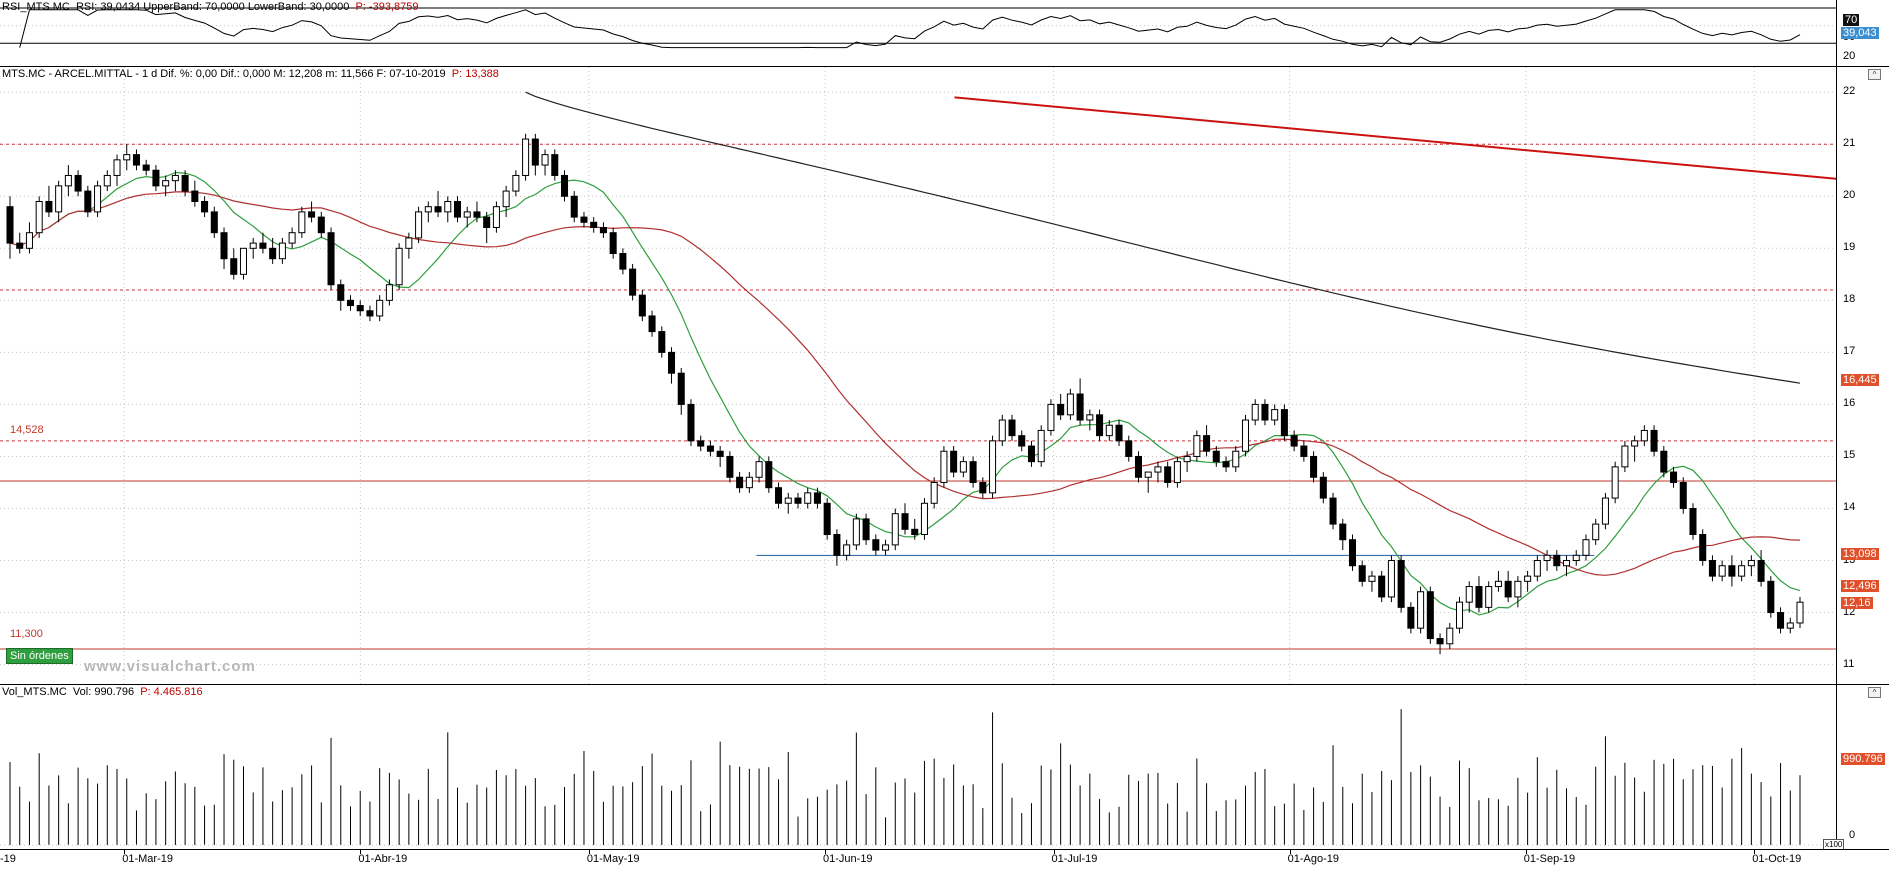 The image size is (1889, 869). Describe the element at coordinates (944, 684) in the screenshot. I see `panel-divider` at that location.